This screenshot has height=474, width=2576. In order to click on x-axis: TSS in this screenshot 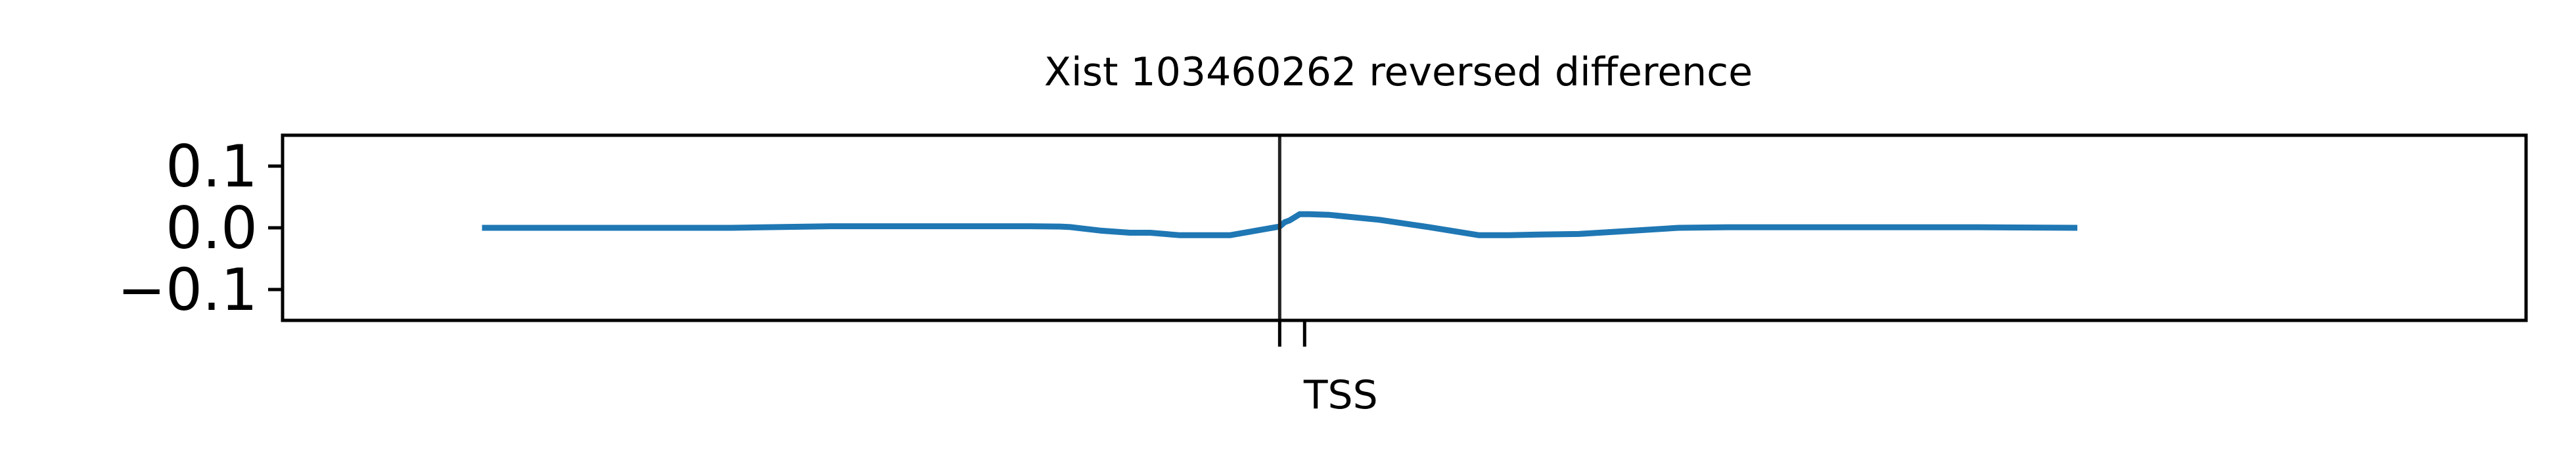, I will do `click(1327, 369)`.